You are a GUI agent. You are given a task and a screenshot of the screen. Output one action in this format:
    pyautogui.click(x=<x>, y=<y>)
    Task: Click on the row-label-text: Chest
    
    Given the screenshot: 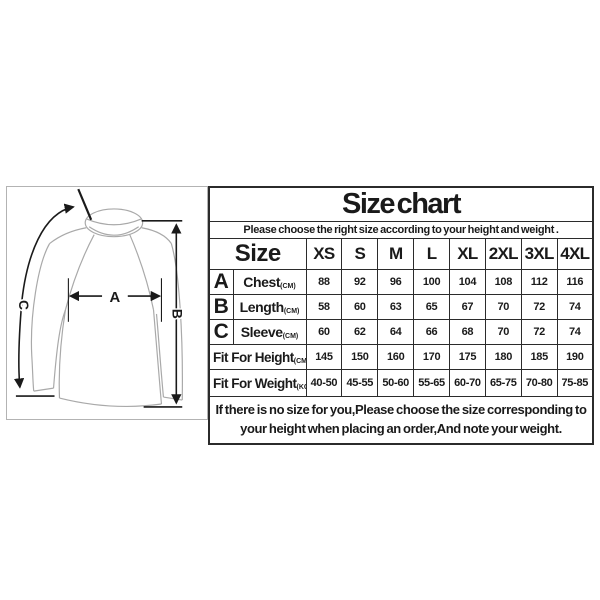 What is the action you would take?
    pyautogui.click(x=262, y=282)
    